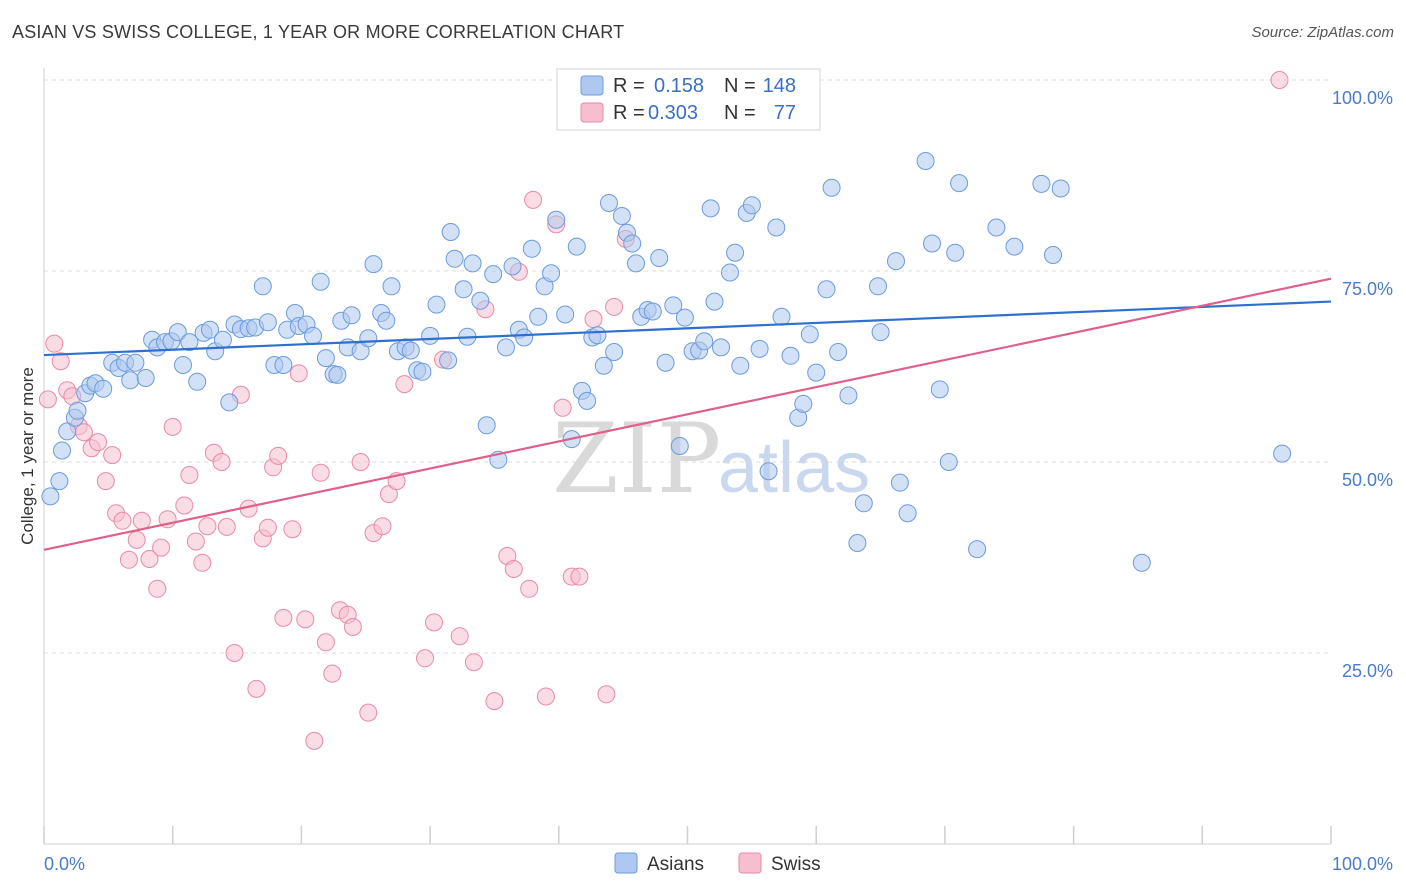 This screenshot has width=1406, height=892. What do you see at coordinates (740, 113) in the screenshot?
I see `legend-n-label-swiss: N =` at bounding box center [740, 113].